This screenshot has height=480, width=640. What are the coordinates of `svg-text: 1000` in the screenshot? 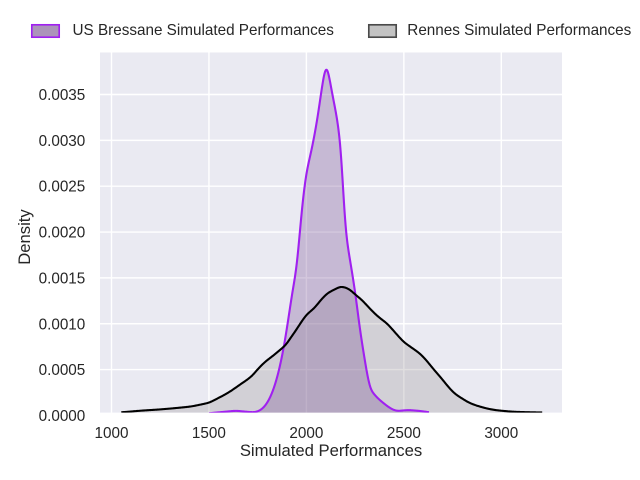 It's located at (112, 433).